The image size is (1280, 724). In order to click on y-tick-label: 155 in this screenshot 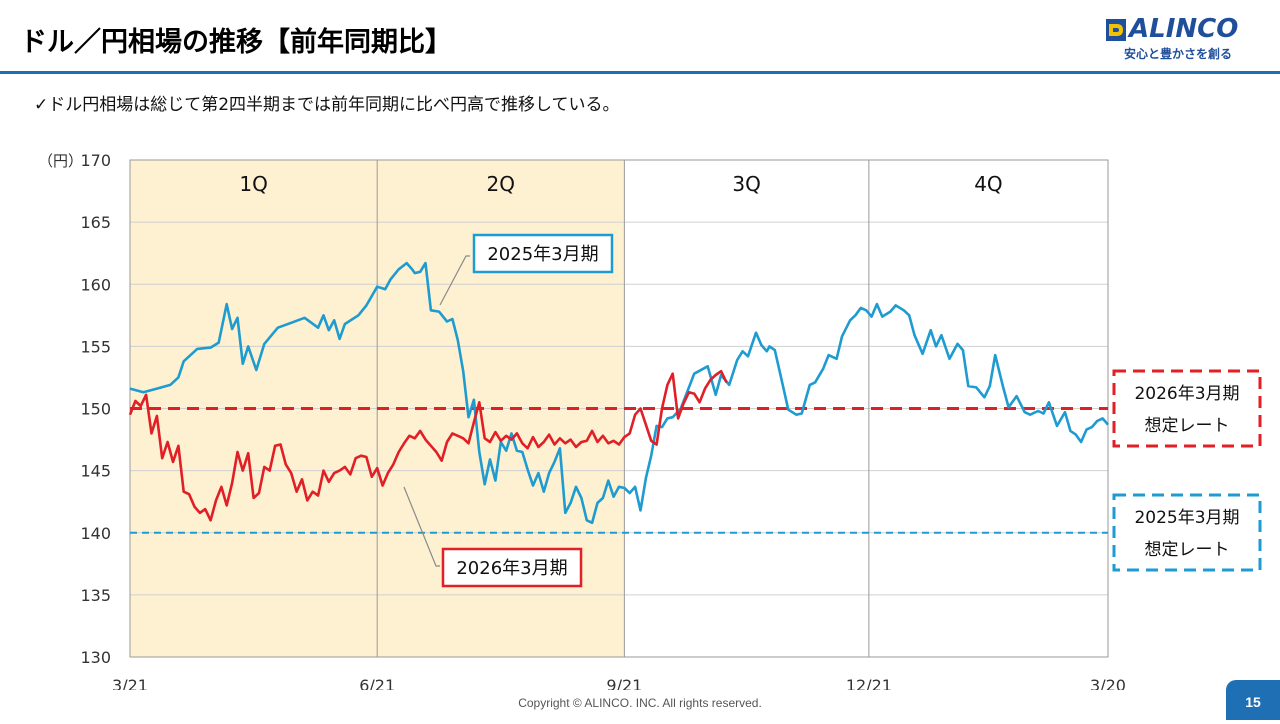, I will do `click(95, 346)`.